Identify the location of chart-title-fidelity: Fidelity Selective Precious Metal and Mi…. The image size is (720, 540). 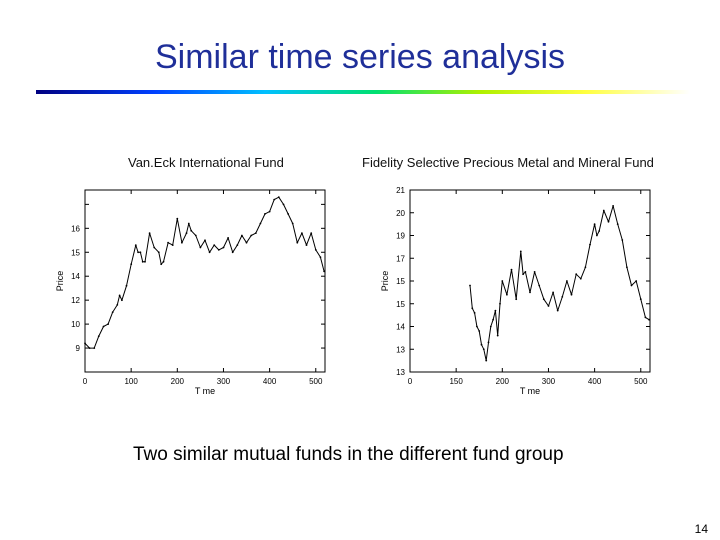
(508, 162).